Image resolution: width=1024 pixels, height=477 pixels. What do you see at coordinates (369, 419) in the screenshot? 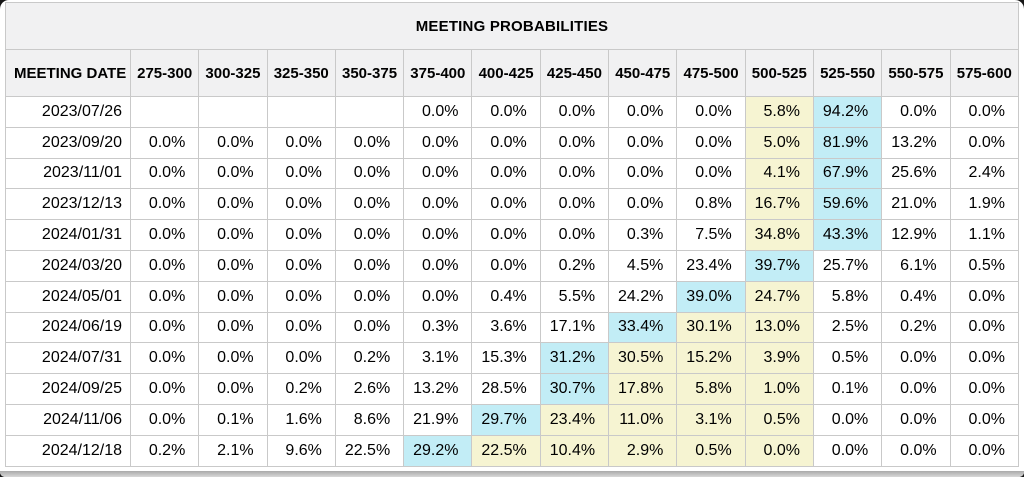
I see `probability-cell: 8.6%` at bounding box center [369, 419].